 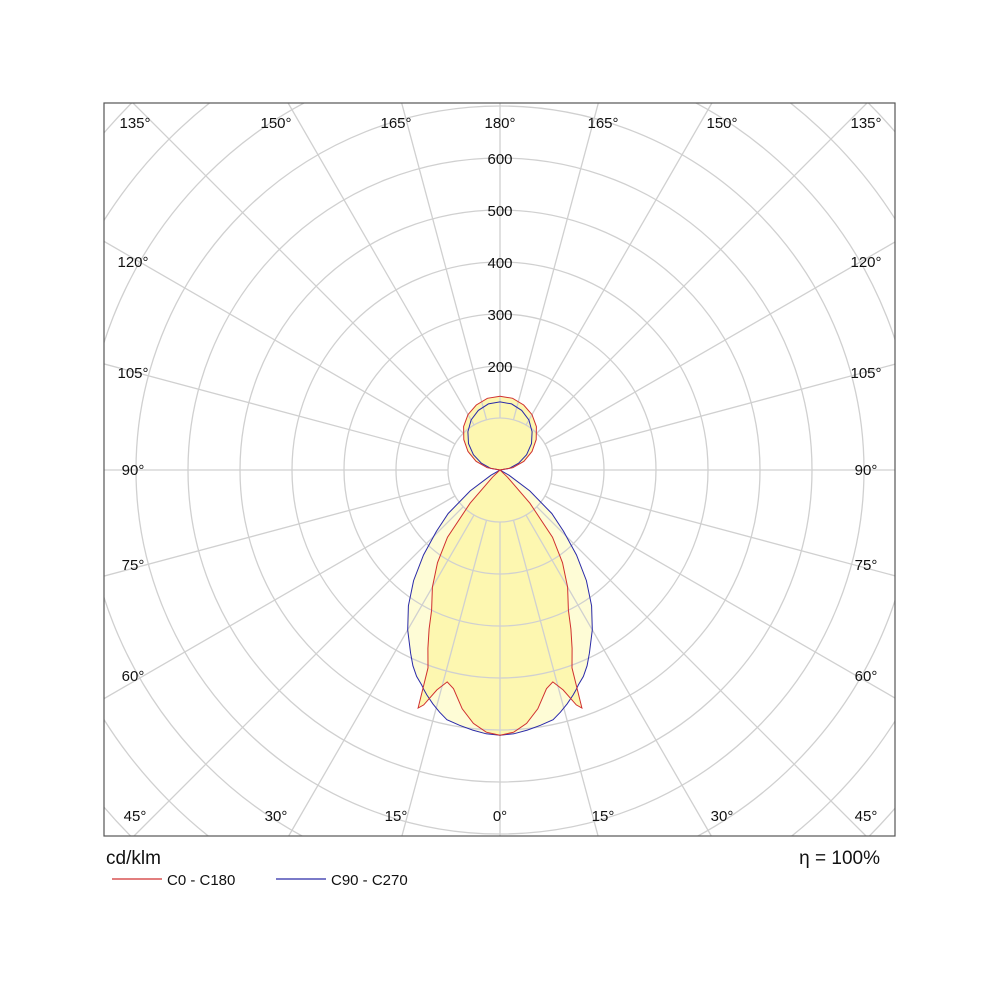 What do you see at coordinates (866, 676) in the screenshot?
I see `angle-label-right: 60°` at bounding box center [866, 676].